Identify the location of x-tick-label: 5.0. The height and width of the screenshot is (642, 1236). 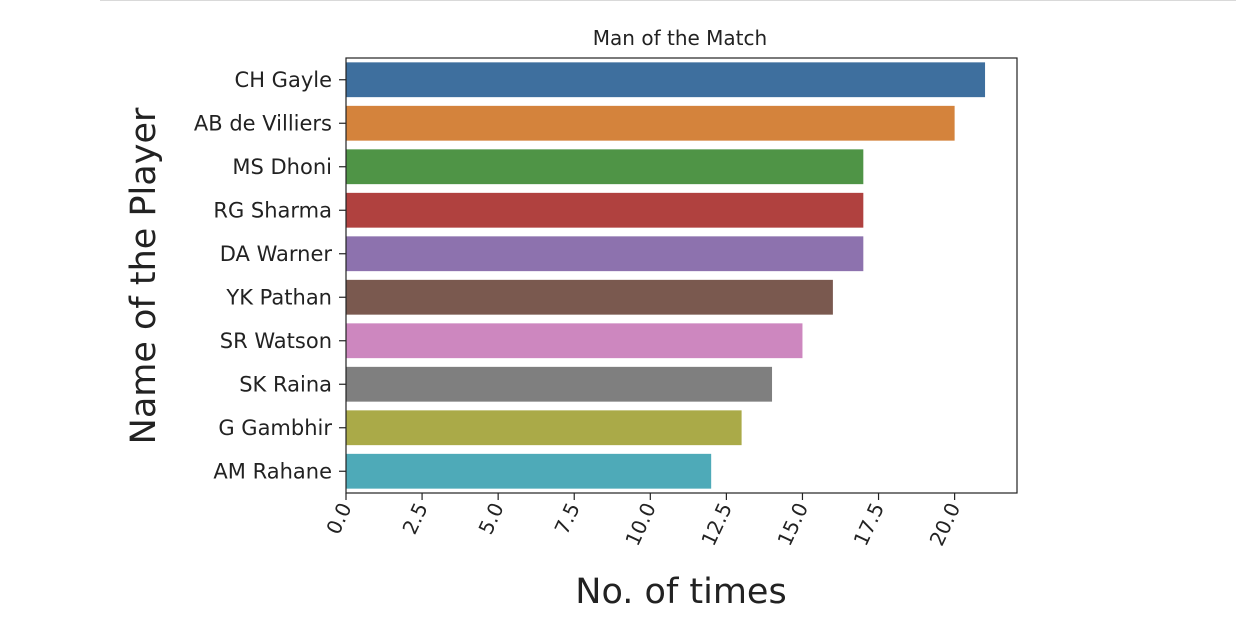
(490, 518).